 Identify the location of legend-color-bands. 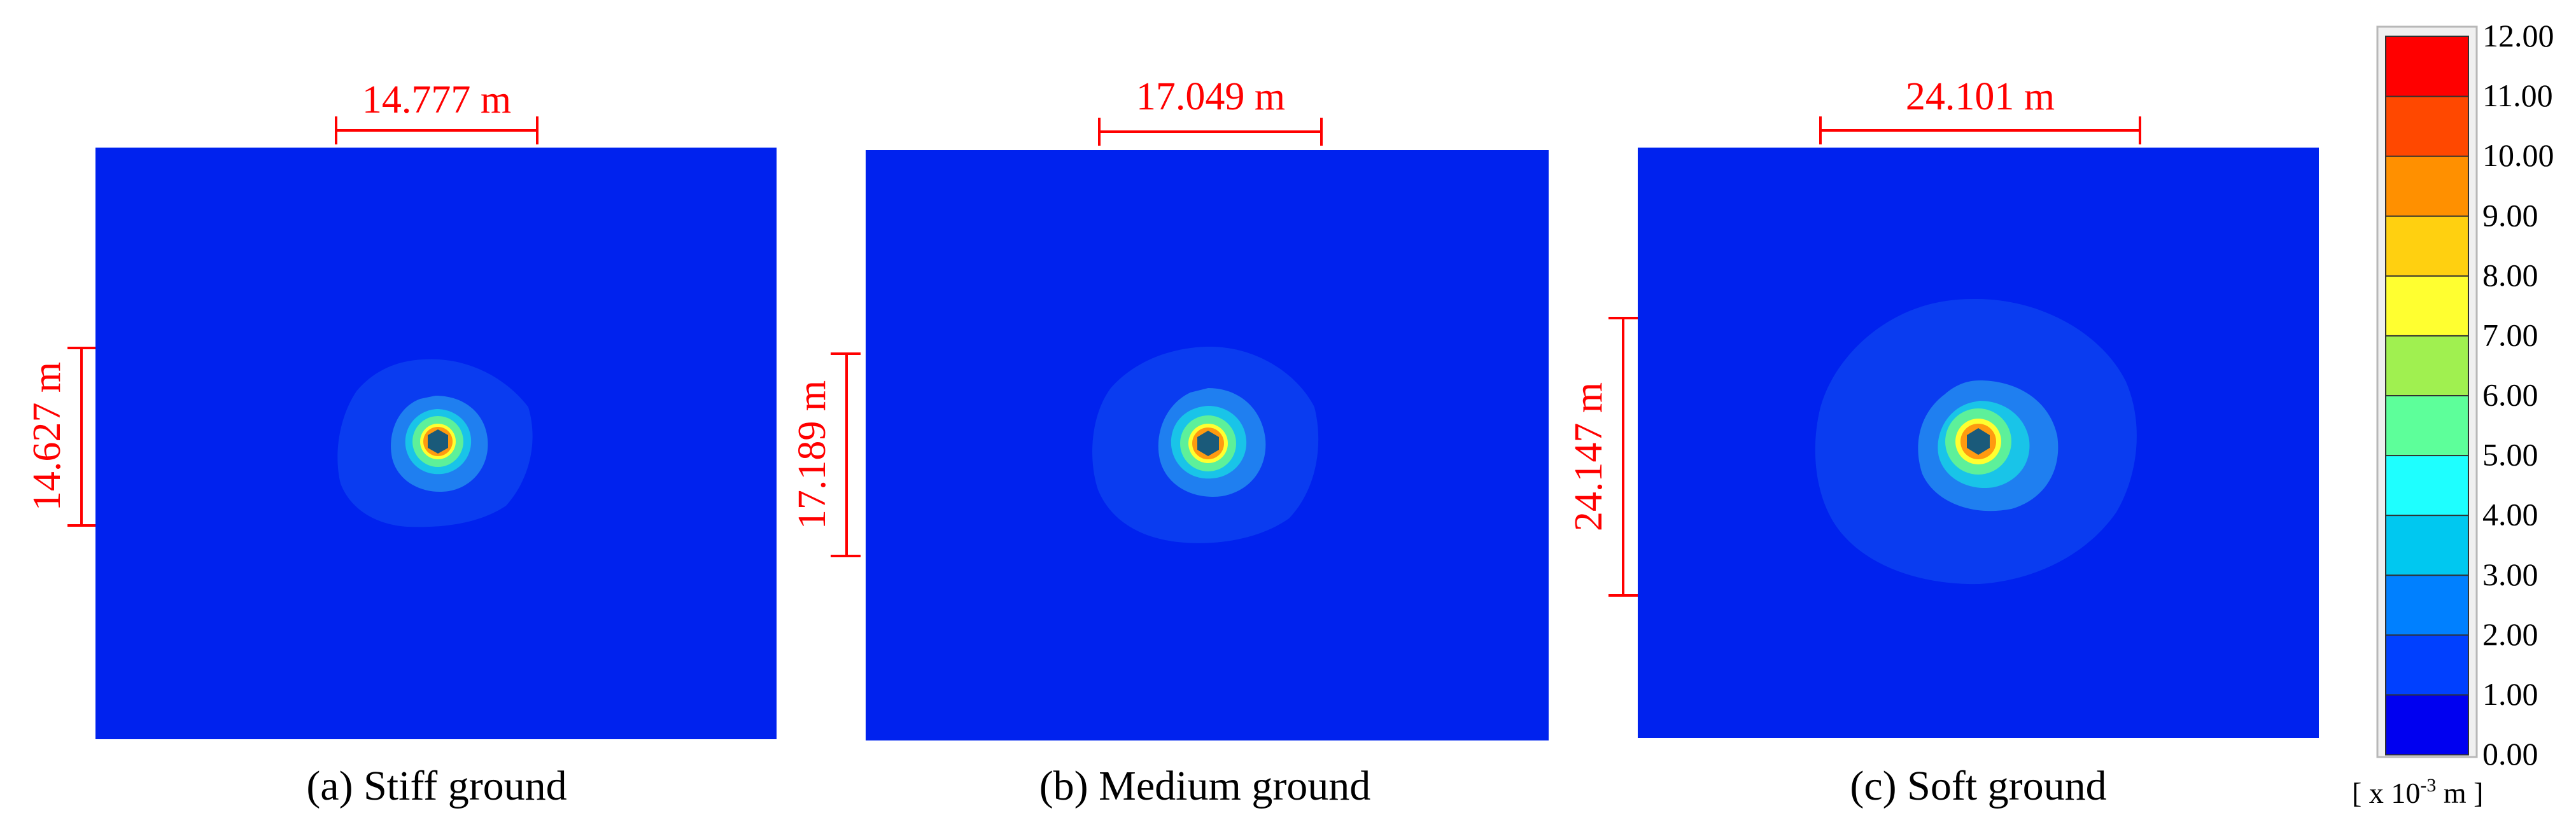
(2427, 396).